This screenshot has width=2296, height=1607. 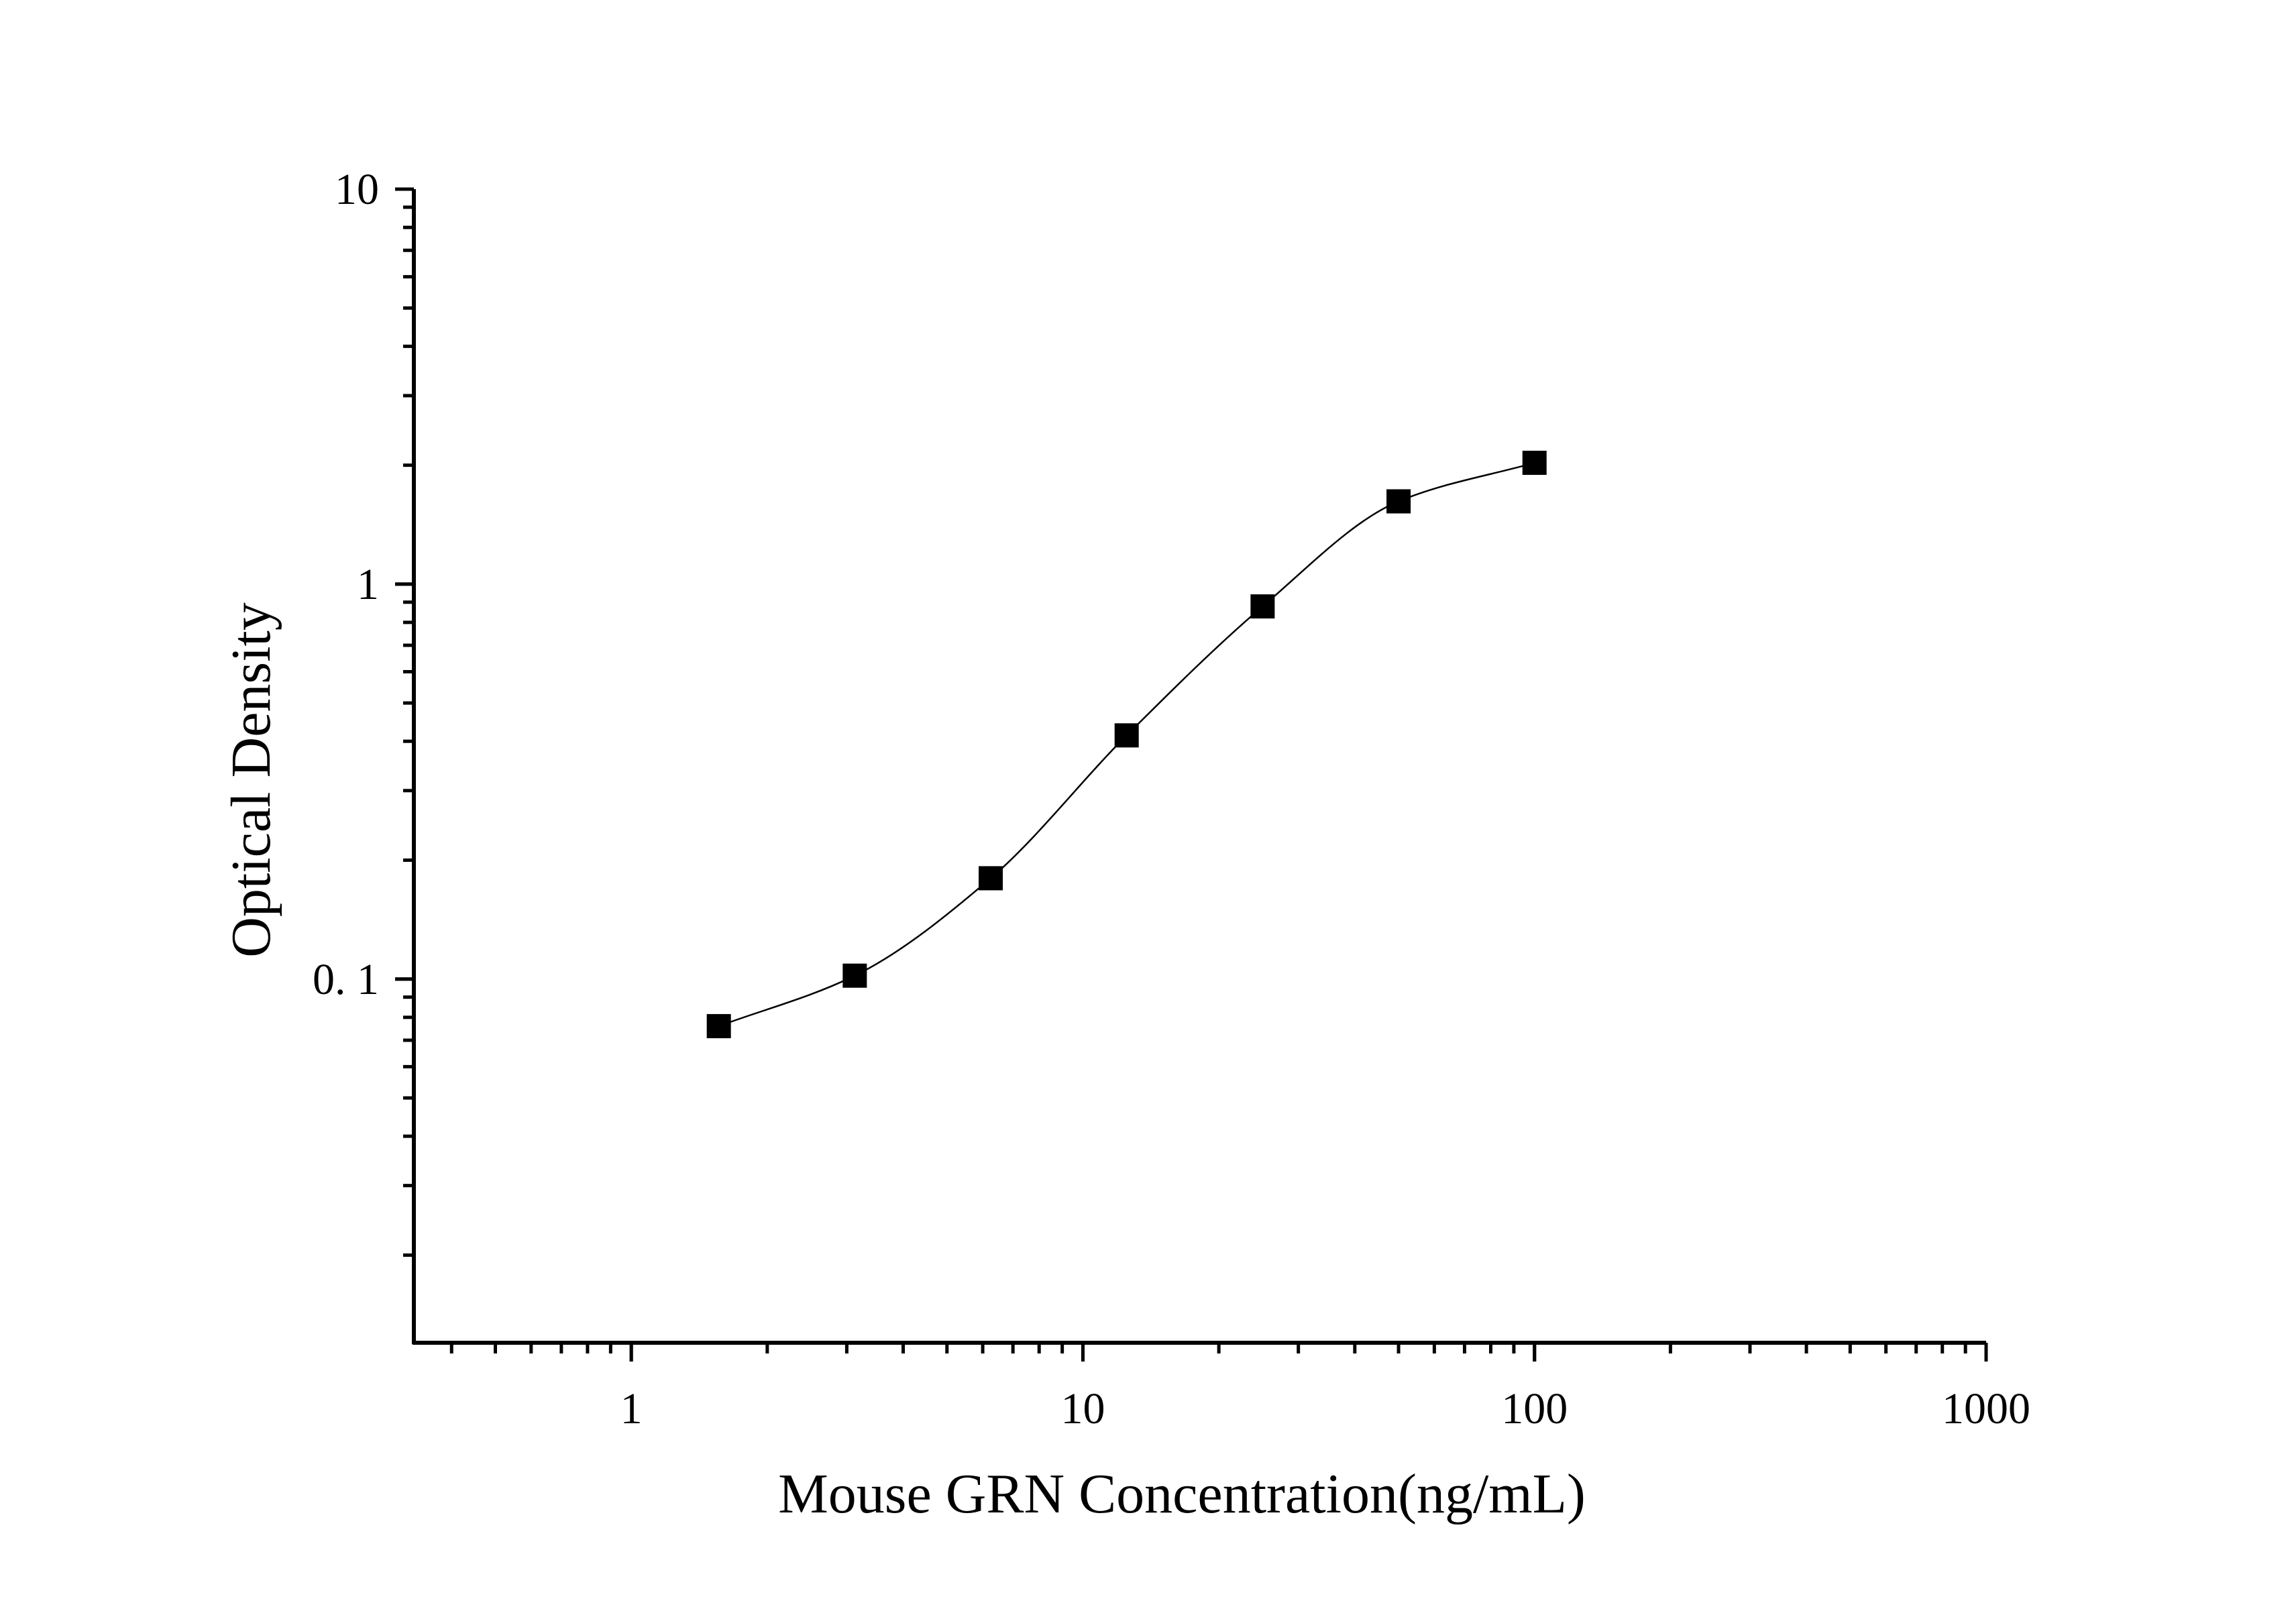 What do you see at coordinates (1182, 1494) in the screenshot?
I see `x-axis-title: Mouse GRN Concentration(ng/mL)` at bounding box center [1182, 1494].